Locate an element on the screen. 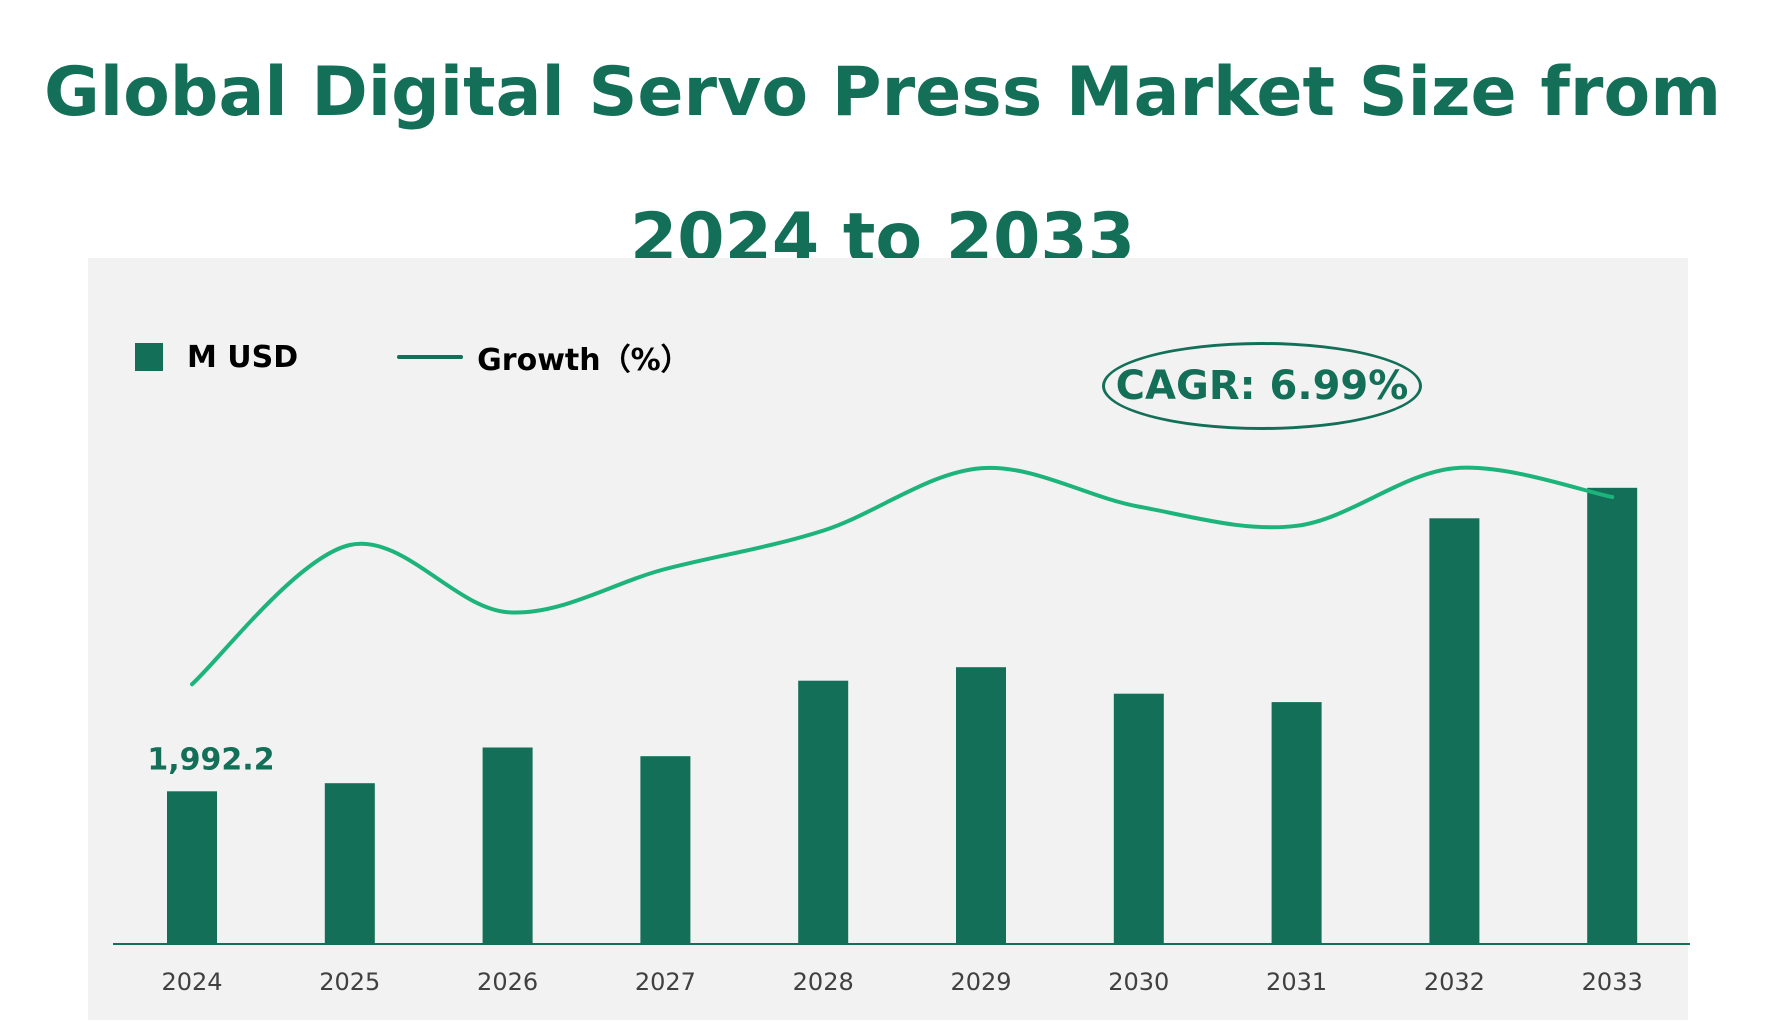 This screenshot has height=1036, width=1765. bar-2033 is located at coordinates (1612, 715).